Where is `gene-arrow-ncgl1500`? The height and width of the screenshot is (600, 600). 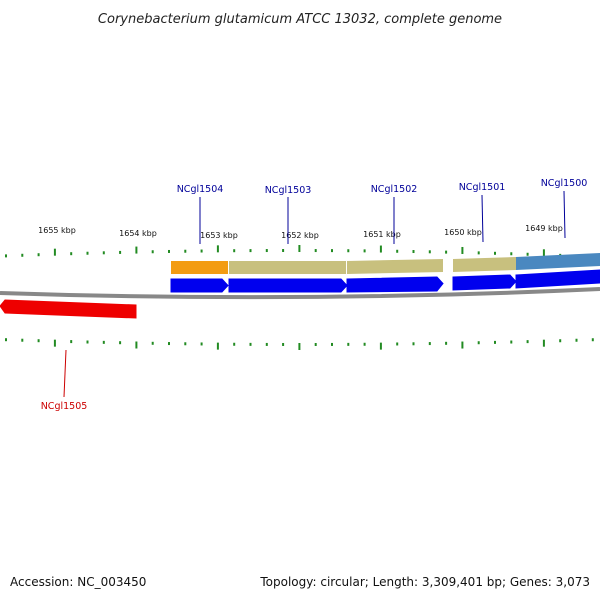
gene-arrow-ncgl1500 is located at coordinates (557, 279).